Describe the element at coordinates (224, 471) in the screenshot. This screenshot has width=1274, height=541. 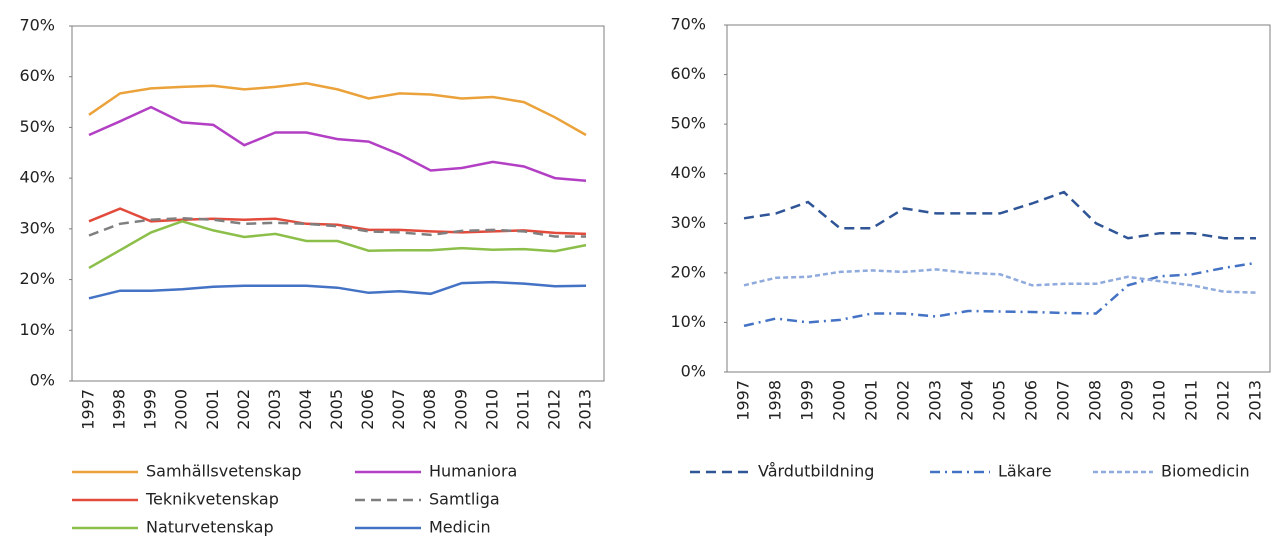
I see `legend-label: Samhällsvetenskap` at that location.